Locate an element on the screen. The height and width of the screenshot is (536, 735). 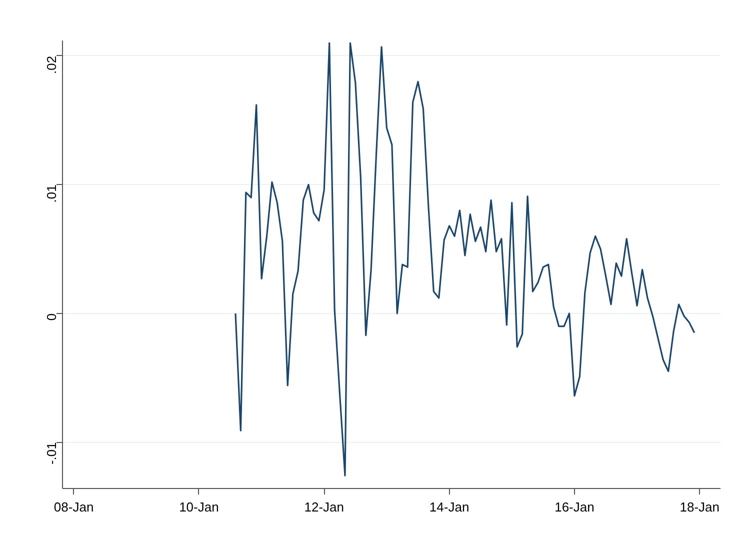
y-tick-label: -.01 is located at coordinates (51, 453).